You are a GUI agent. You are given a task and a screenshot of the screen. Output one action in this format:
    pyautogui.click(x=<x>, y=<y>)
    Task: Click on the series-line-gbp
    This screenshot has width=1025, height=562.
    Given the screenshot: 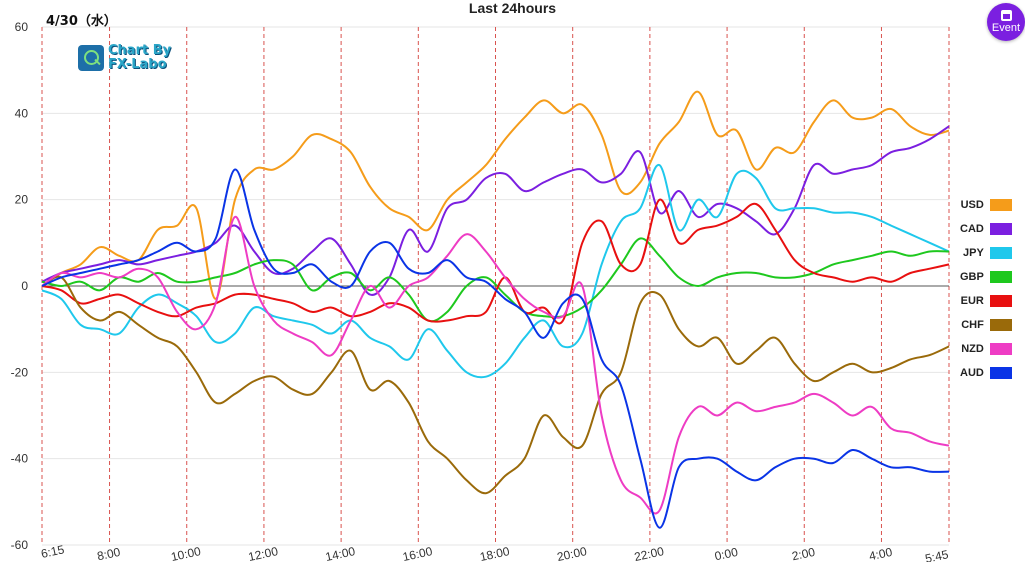 What is the action you would take?
    pyautogui.click(x=495, y=280)
    